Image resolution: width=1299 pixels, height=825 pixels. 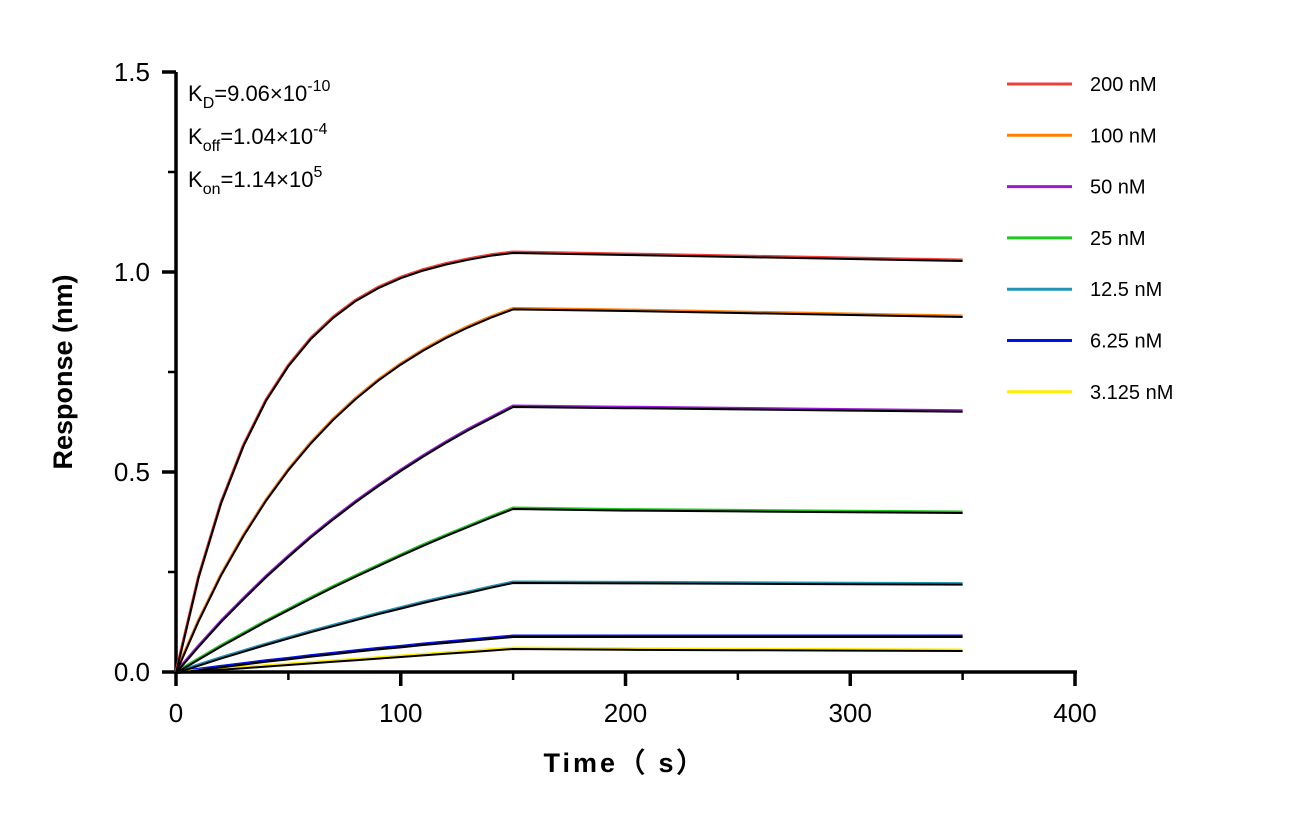 I want to click on y-axis-label: Response (nm), so click(x=63, y=371).